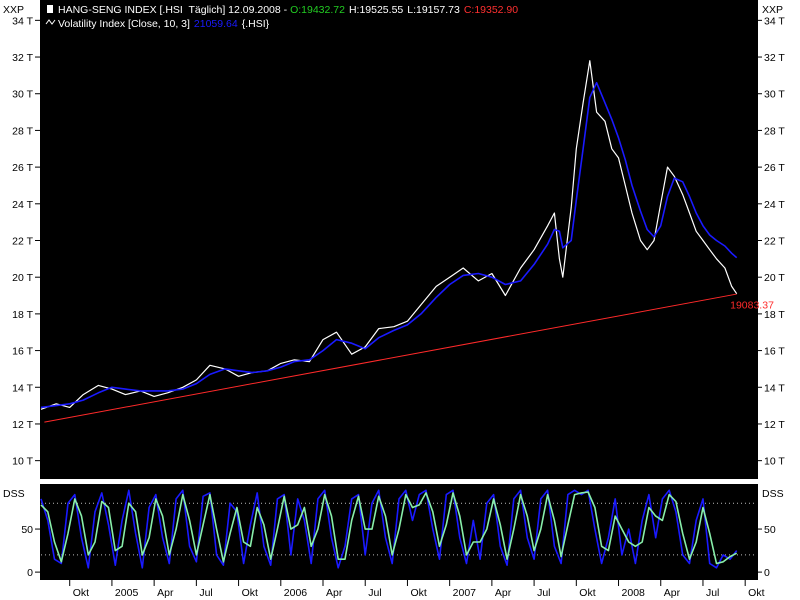  I want to click on left-axis-unit: XXP, so click(13, 10).